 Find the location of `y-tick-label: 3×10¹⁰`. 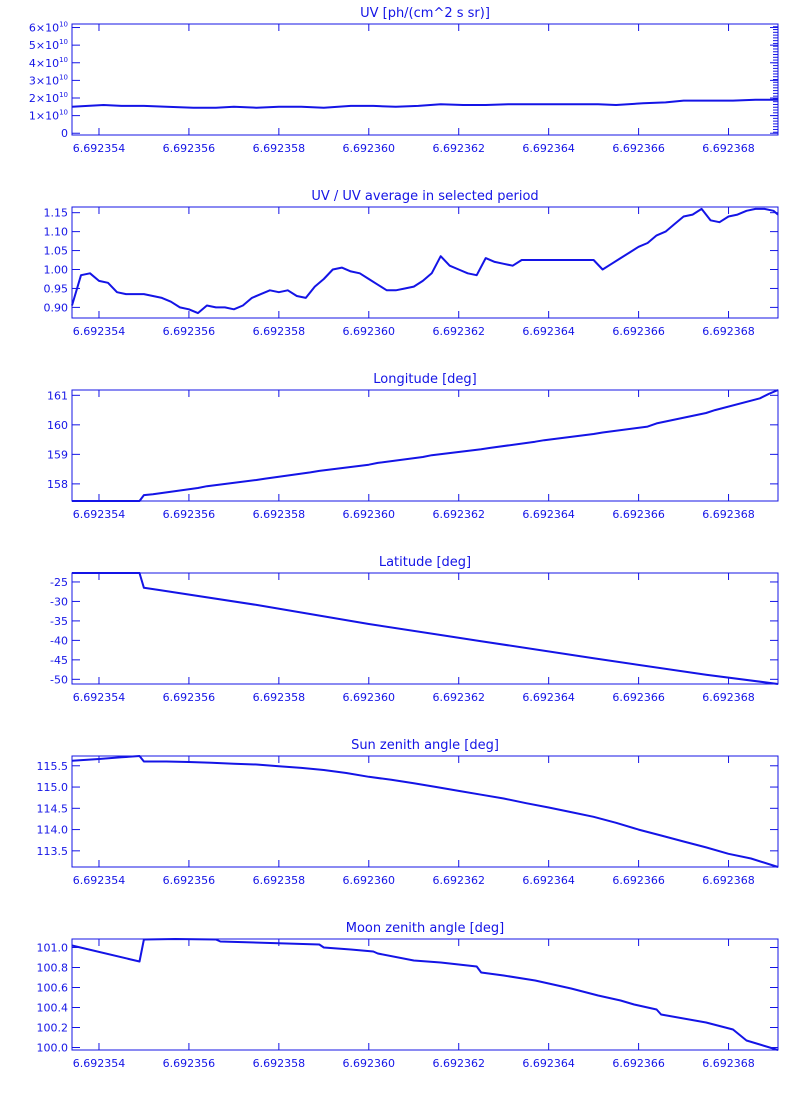

y-tick-label: 3×10¹⁰ is located at coordinates (48, 80).